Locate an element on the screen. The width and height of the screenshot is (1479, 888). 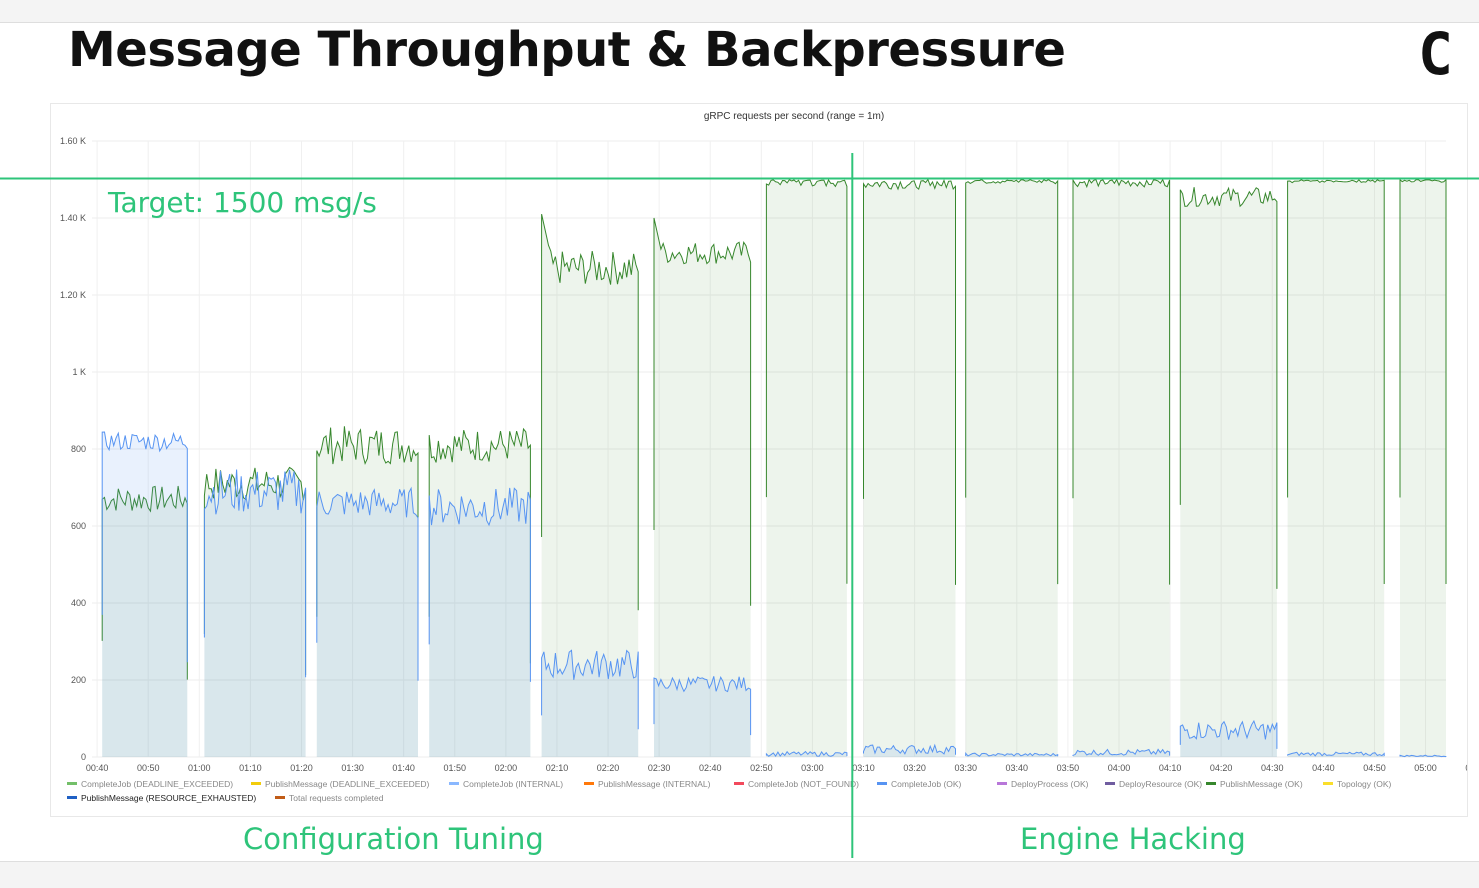
x-tick-label: 04:50 is located at coordinates (1374, 768).